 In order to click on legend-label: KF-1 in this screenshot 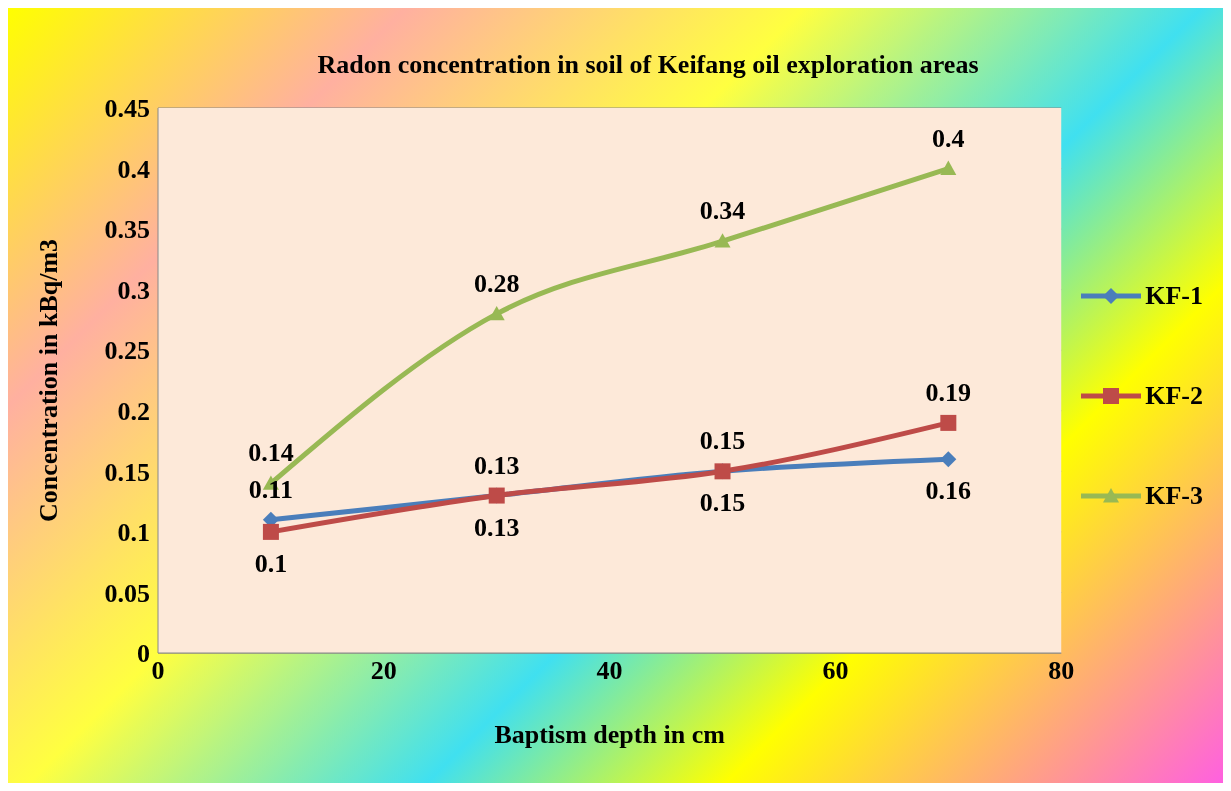, I will do `click(1174, 295)`.